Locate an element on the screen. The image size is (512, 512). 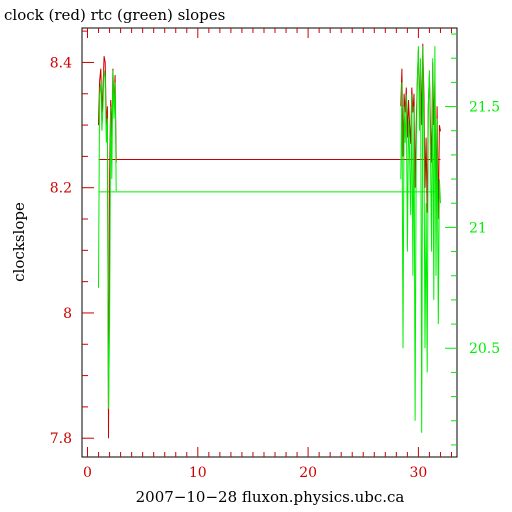
x-axis-label: 2007−10−28 fluxon.physics.ubc.ca is located at coordinates (270, 497).